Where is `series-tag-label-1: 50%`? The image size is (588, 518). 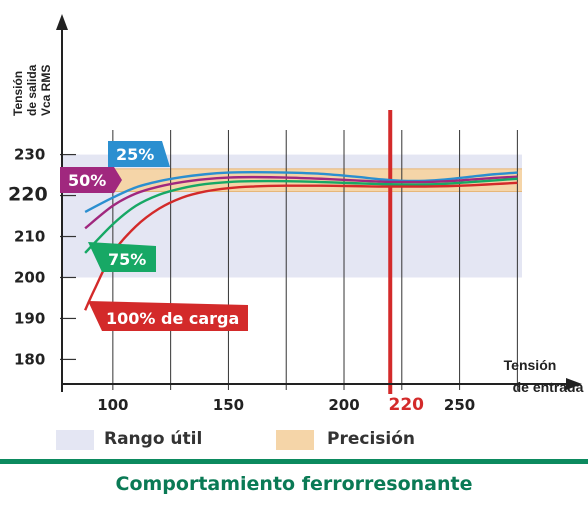
series-tag-label-1: 50% is located at coordinates (87, 180).